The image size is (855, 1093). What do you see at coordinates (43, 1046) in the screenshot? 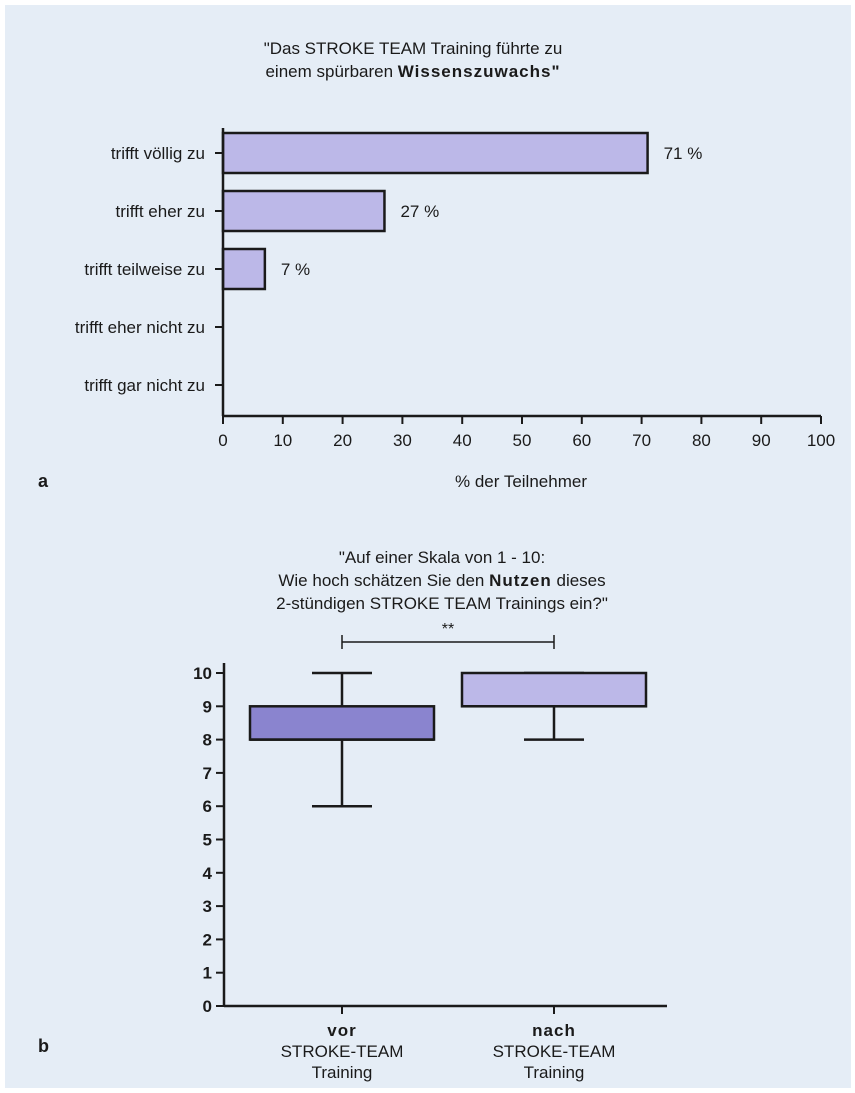
I see `panel-label-b: b` at bounding box center [43, 1046].